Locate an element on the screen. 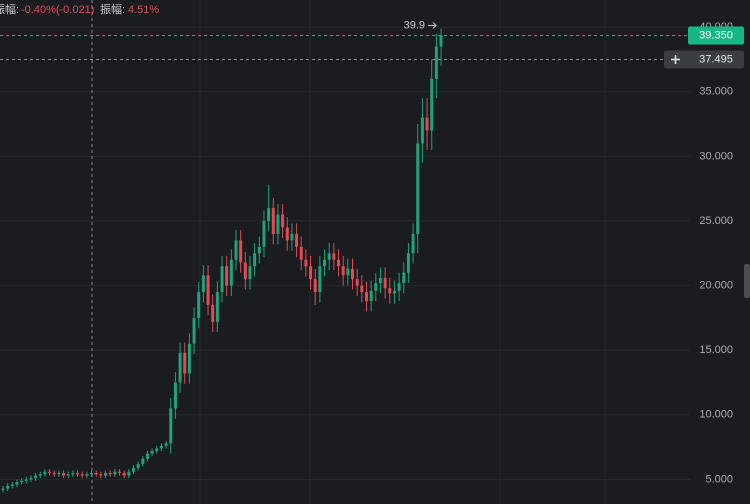 This screenshot has width=750, height=504. cursor-price-tag is located at coordinates (704, 59).